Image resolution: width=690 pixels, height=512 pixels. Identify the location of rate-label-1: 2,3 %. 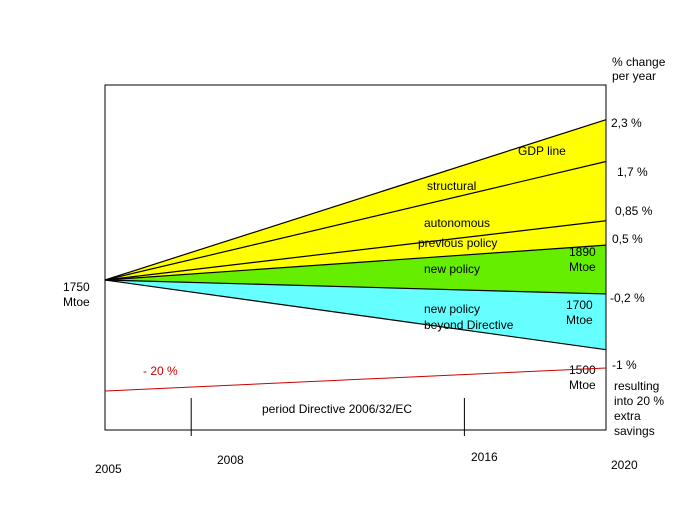
(626, 123).